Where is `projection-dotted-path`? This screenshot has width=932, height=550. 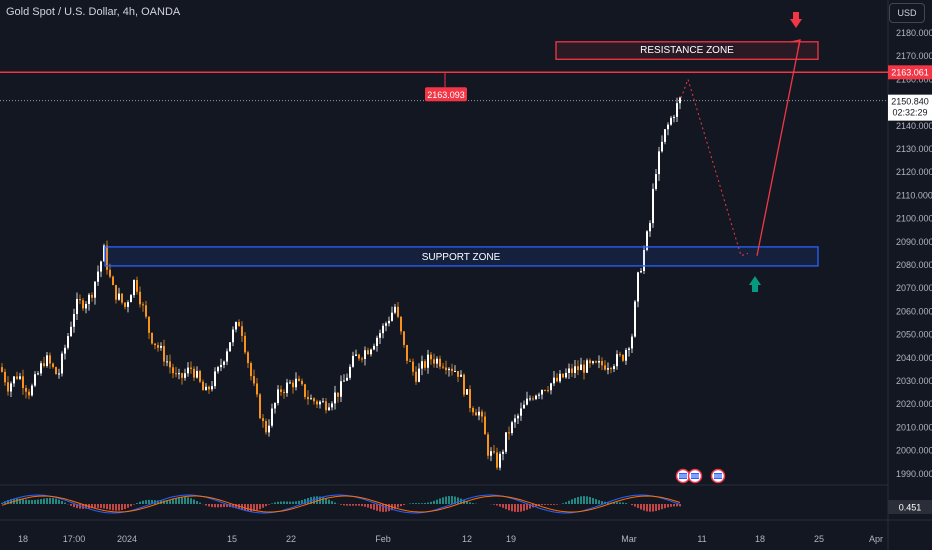
projection-dotted-path is located at coordinates (714, 167).